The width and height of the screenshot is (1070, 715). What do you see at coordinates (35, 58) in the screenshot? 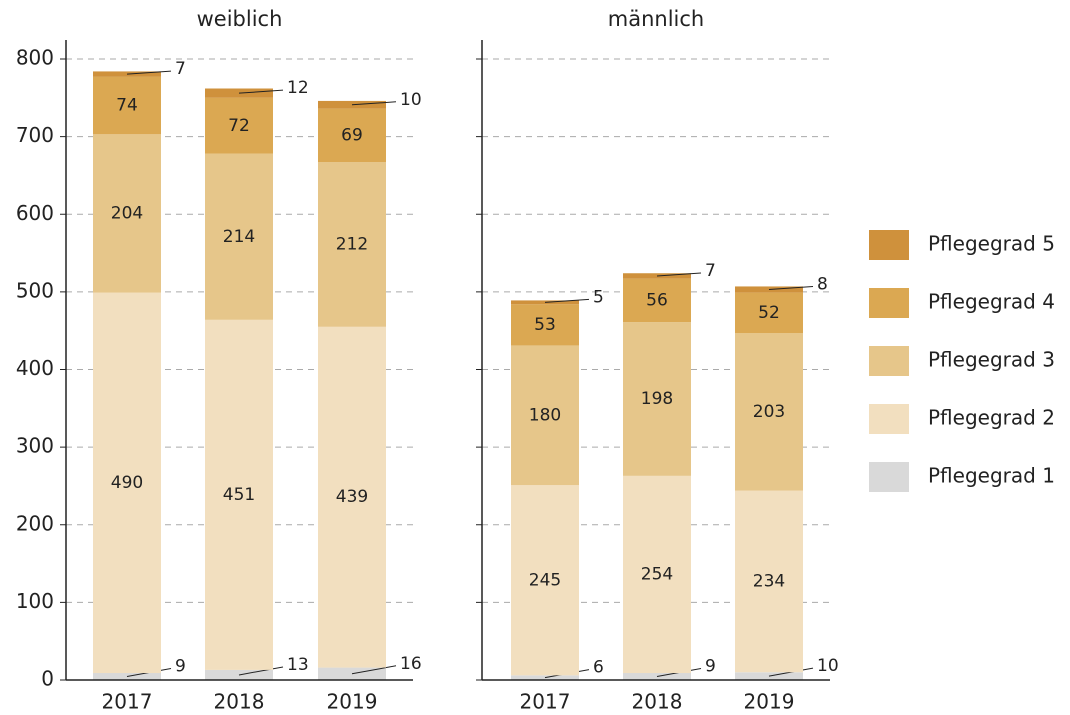
I see `y-tick-label: 800` at bounding box center [35, 58].